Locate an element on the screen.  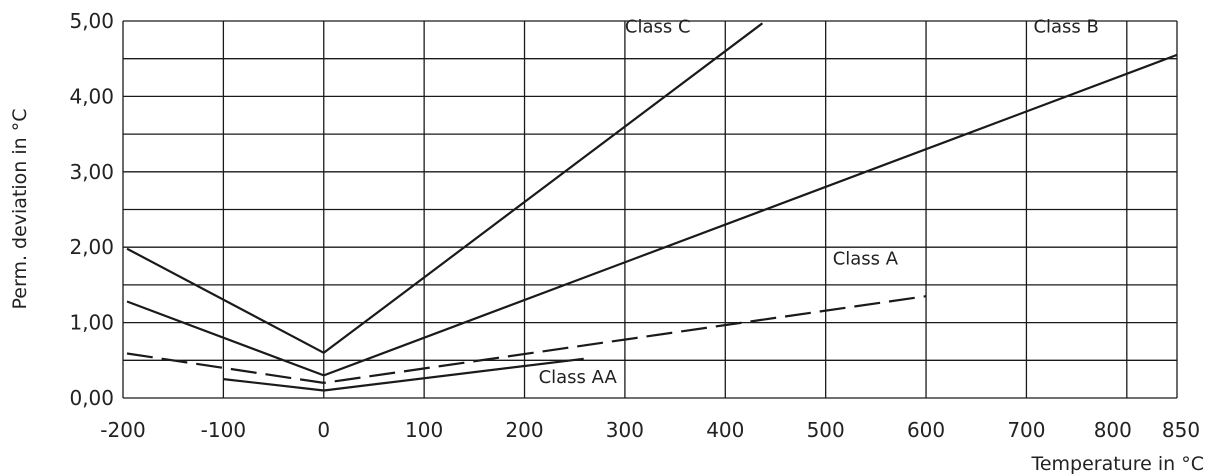
y-tick-label: 2,00 is located at coordinates (91, 247).